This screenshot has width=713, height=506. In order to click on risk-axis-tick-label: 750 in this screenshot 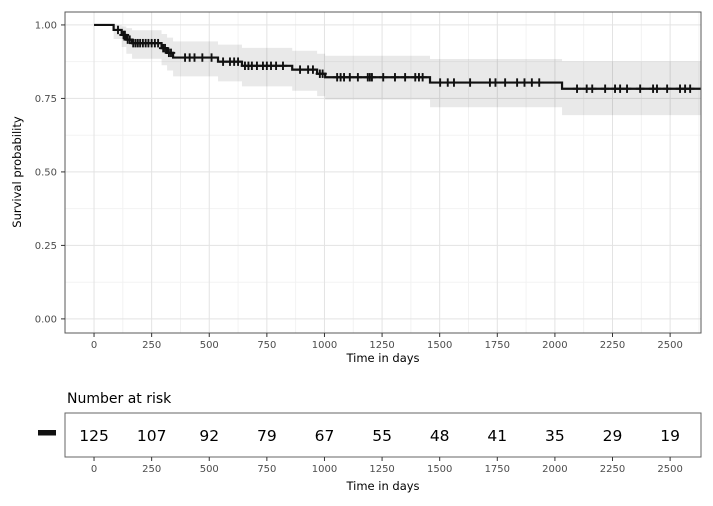, I will do `click(266, 469)`.